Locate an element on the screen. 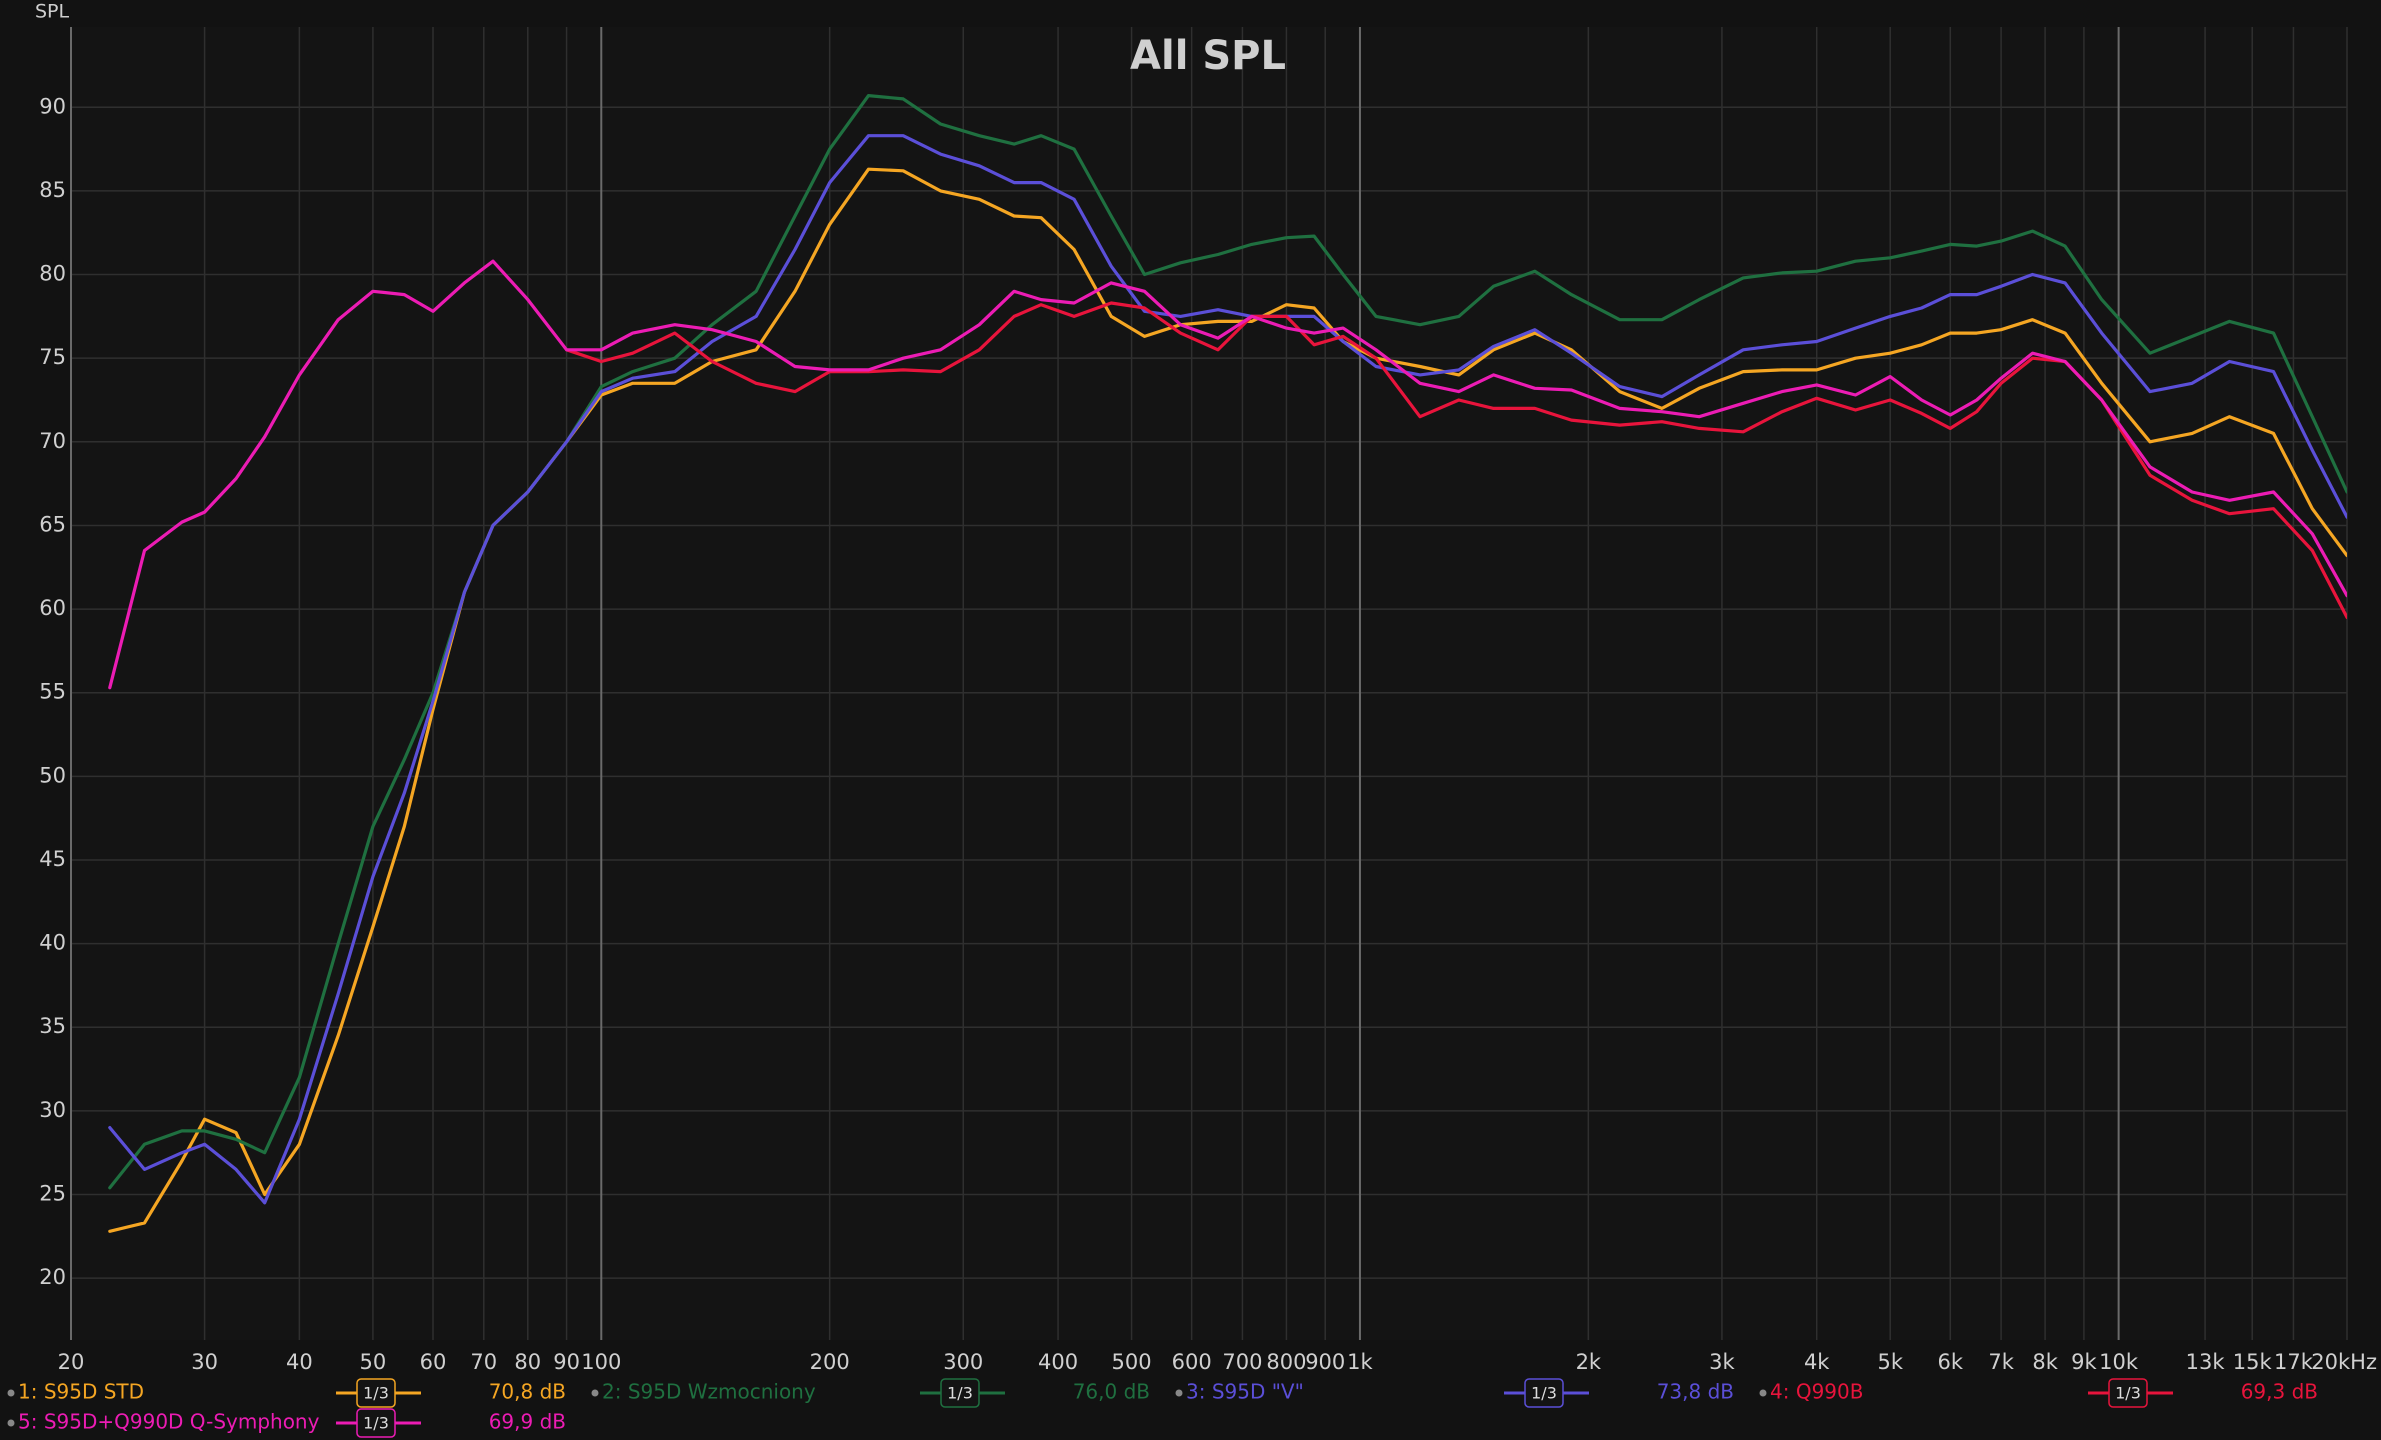 This screenshot has width=2381, height=1440. x-tick-label: 900 is located at coordinates (1325, 1362).